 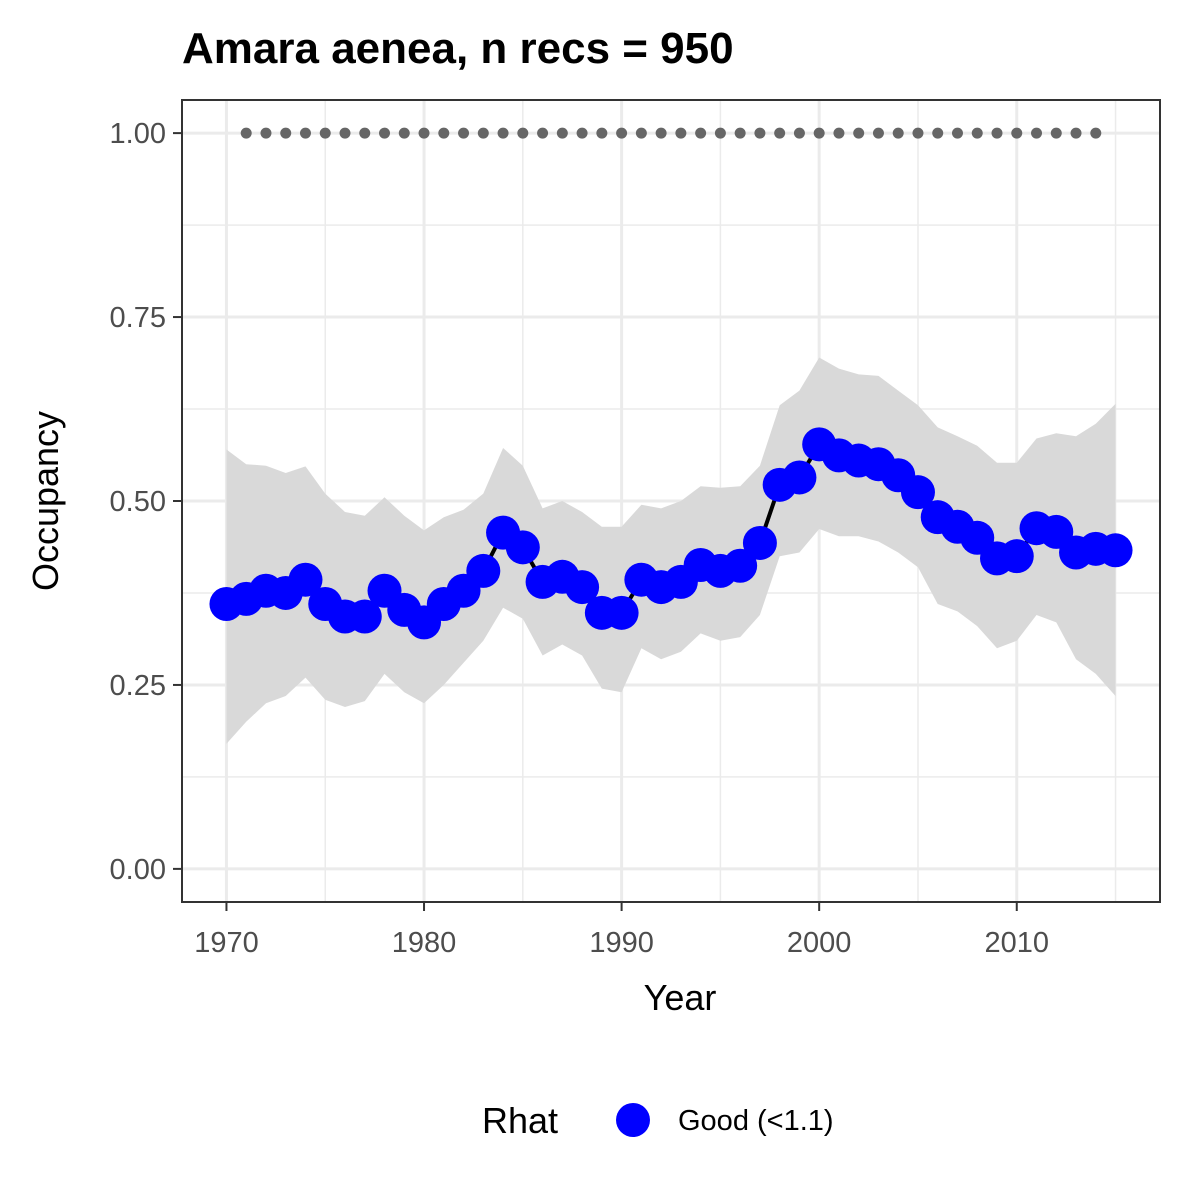 What do you see at coordinates (424, 943) in the screenshot?
I see `x-tick-label: 1980` at bounding box center [424, 943].